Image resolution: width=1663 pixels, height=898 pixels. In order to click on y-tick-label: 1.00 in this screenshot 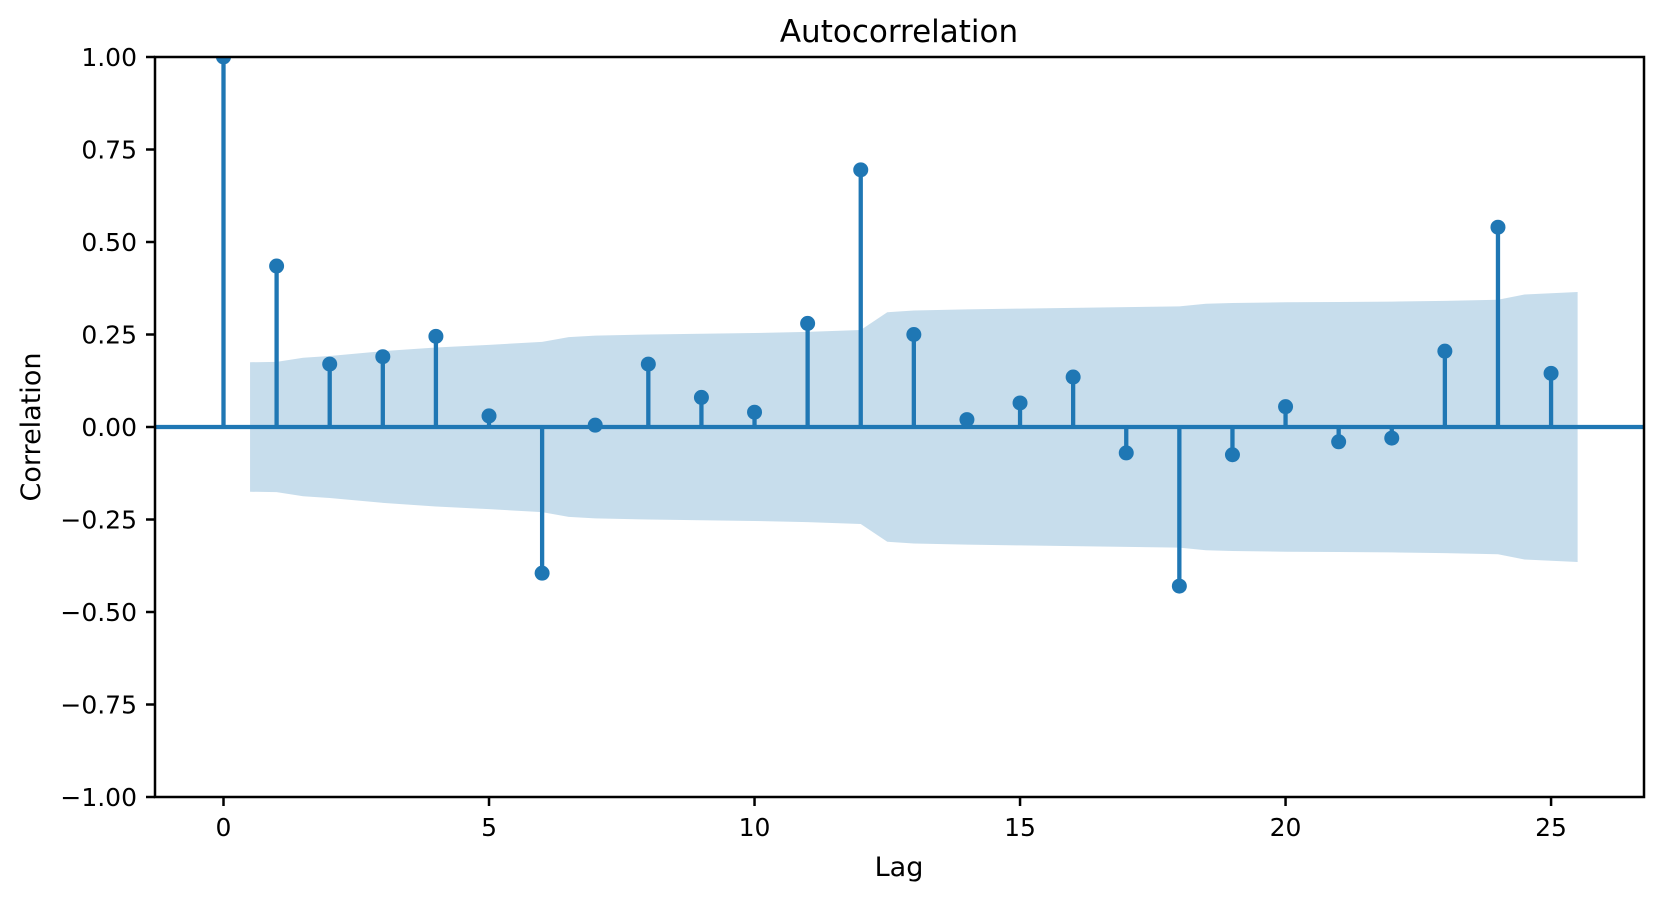, I will do `click(109, 57)`.